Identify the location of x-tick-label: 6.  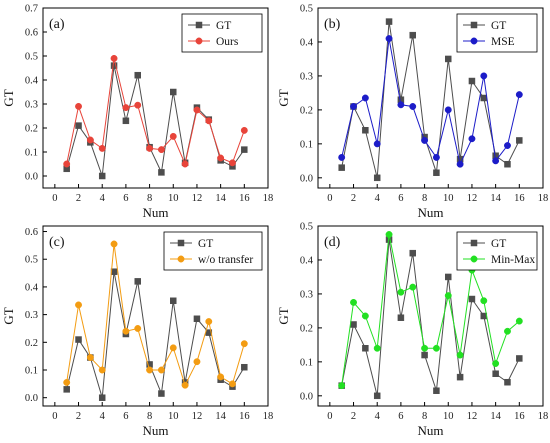
(125, 416).